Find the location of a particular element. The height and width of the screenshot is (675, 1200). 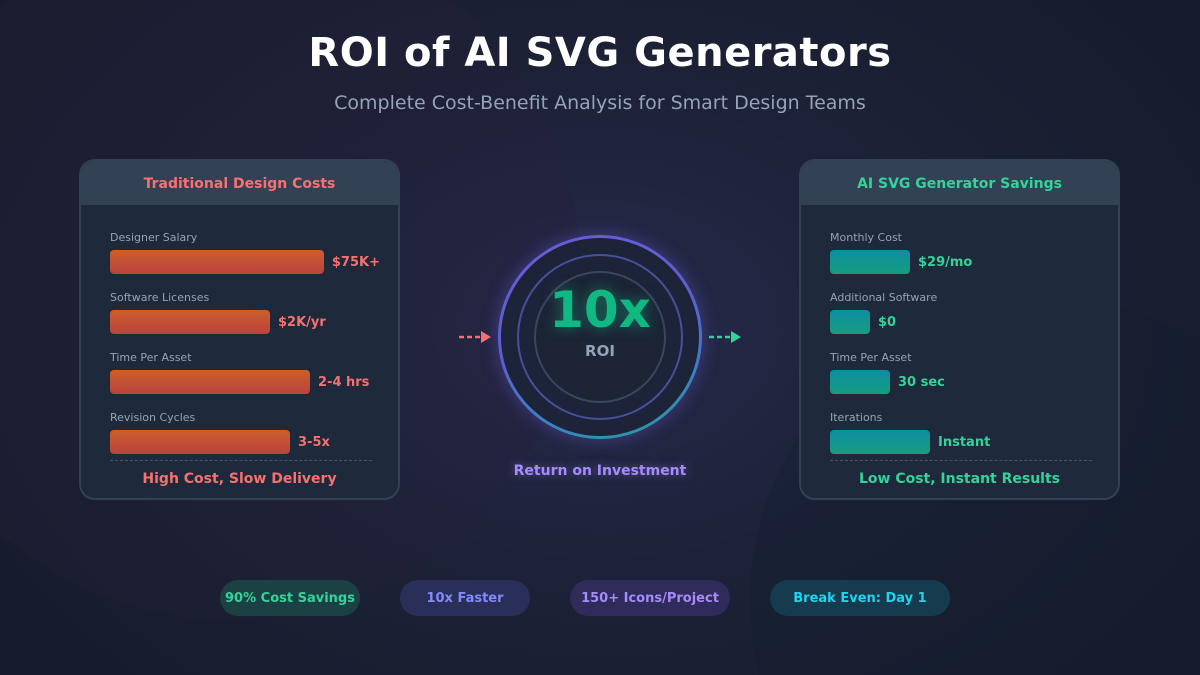

cost-row: Revision Cycles 3-5x is located at coordinates (245, 441).